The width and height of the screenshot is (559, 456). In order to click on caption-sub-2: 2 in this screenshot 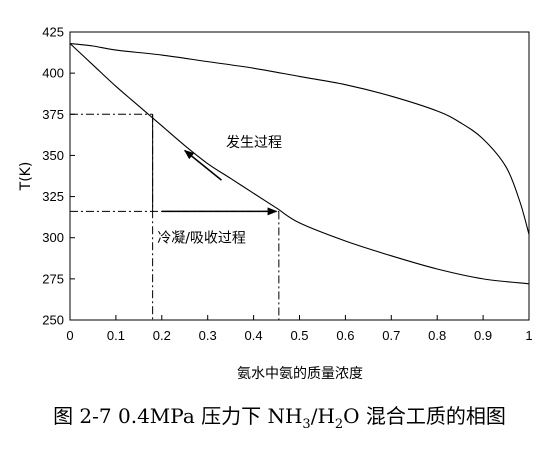, I will do `click(339, 424)`.